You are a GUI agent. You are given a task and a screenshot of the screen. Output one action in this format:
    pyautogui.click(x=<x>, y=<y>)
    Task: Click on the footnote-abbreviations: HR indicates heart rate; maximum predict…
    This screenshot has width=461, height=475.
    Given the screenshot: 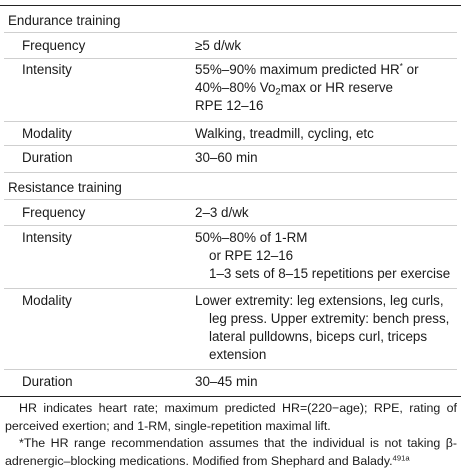 What is the action you would take?
    pyautogui.click(x=231, y=417)
    